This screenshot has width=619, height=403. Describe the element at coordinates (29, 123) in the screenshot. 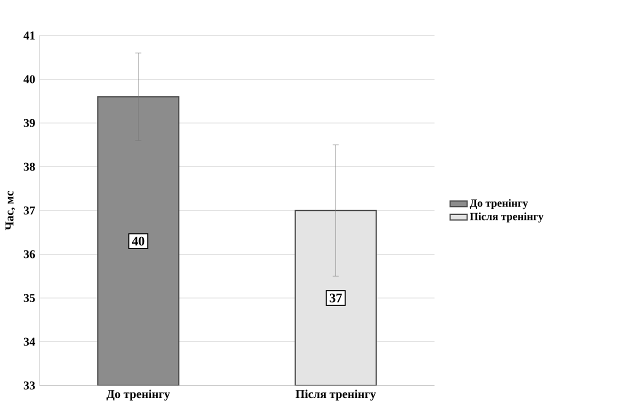

I see `y-tick-label: 39` at that location.